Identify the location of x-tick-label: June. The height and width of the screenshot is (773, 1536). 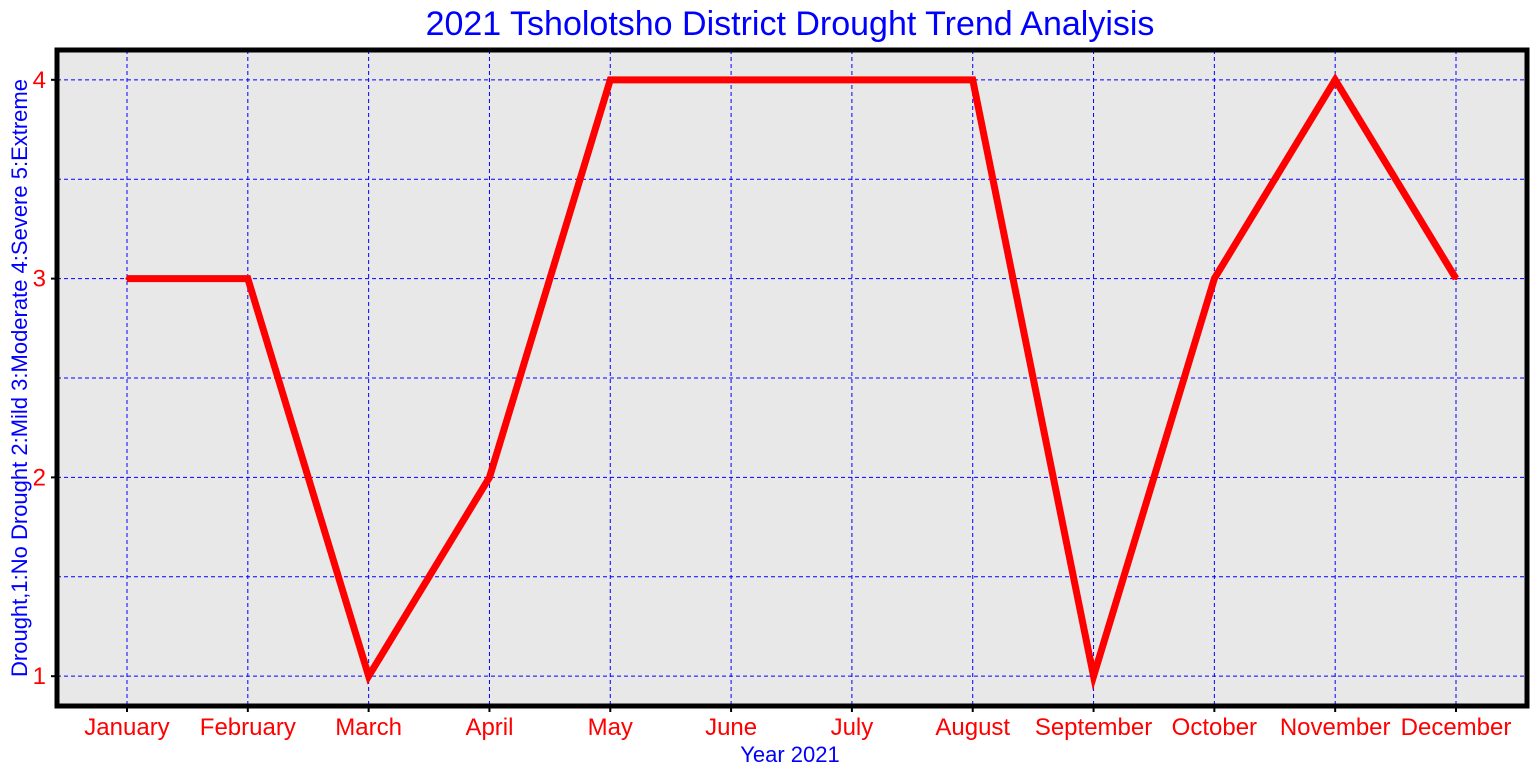
(731, 727).